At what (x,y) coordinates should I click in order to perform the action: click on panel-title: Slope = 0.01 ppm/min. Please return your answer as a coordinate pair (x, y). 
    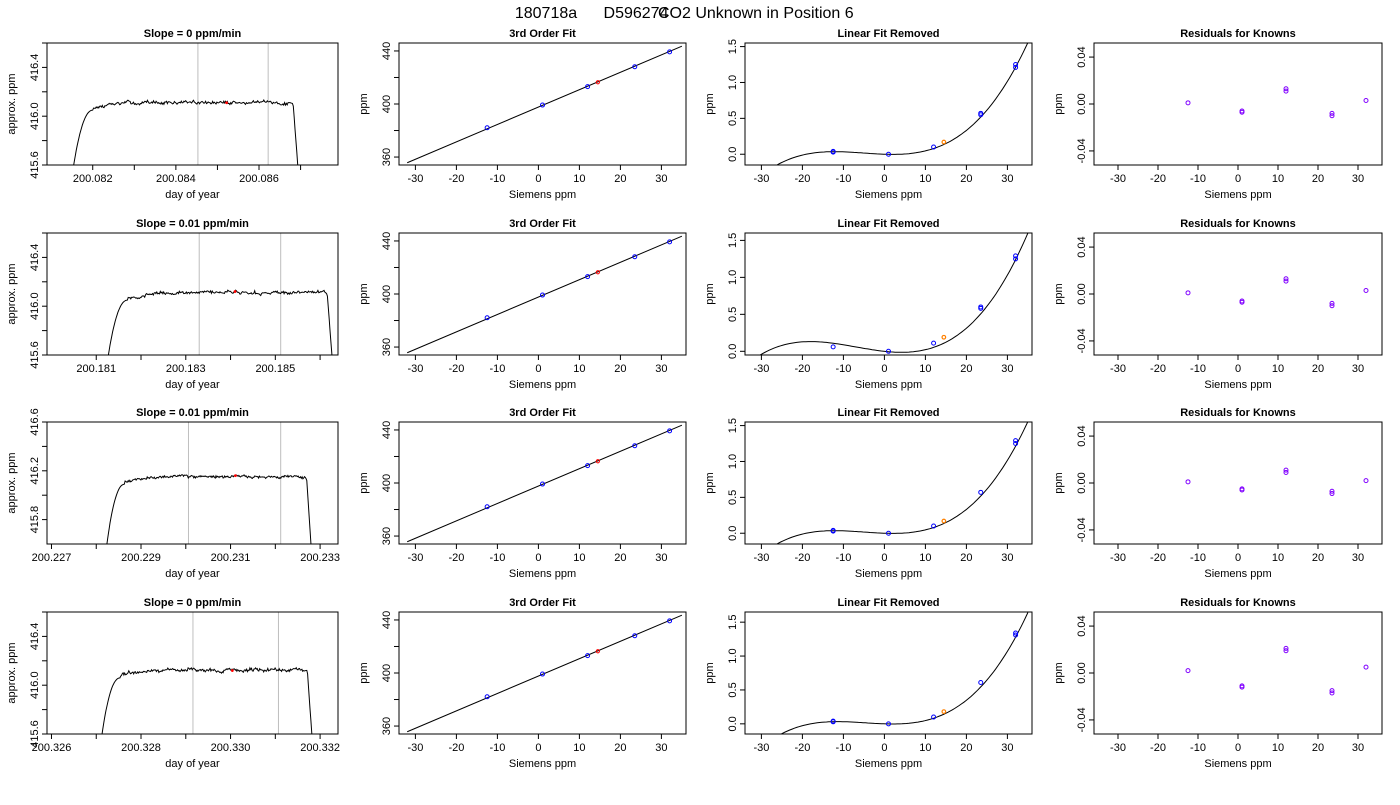
    Looking at the image, I should click on (192, 413).